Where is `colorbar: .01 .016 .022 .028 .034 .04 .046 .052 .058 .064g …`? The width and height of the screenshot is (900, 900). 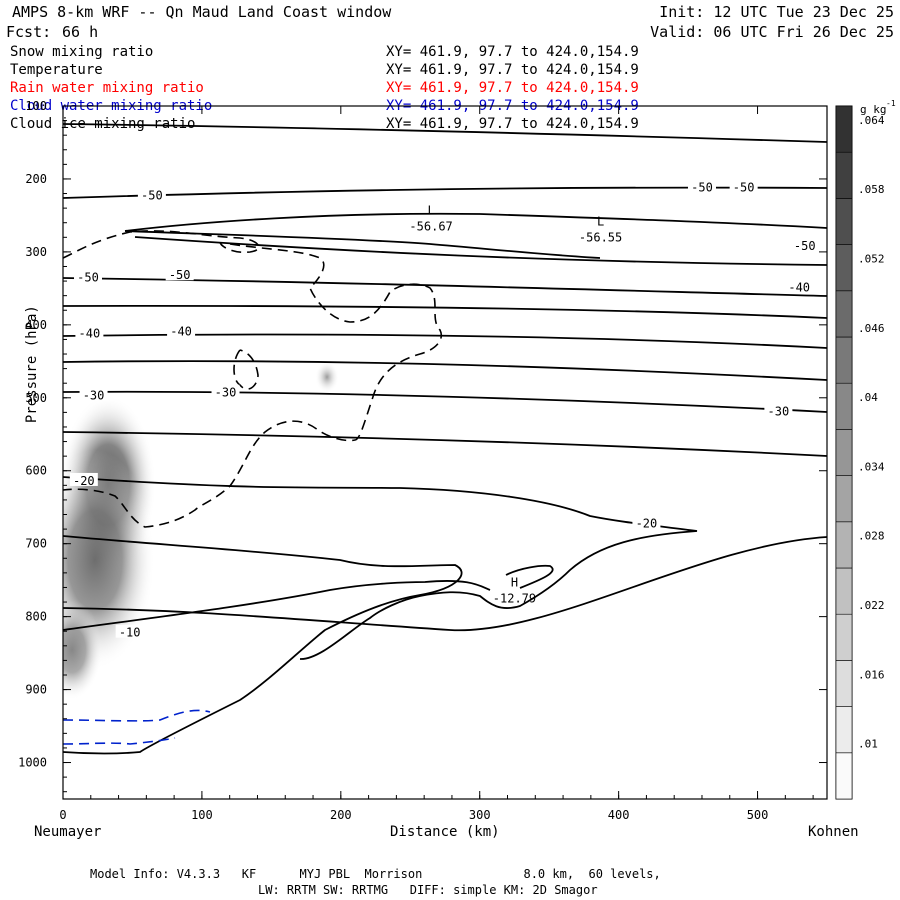
colorbar: .01 .016 .022 .028 .034 .04 .046 .052 .058 .064g … is located at coordinates (865, 449).